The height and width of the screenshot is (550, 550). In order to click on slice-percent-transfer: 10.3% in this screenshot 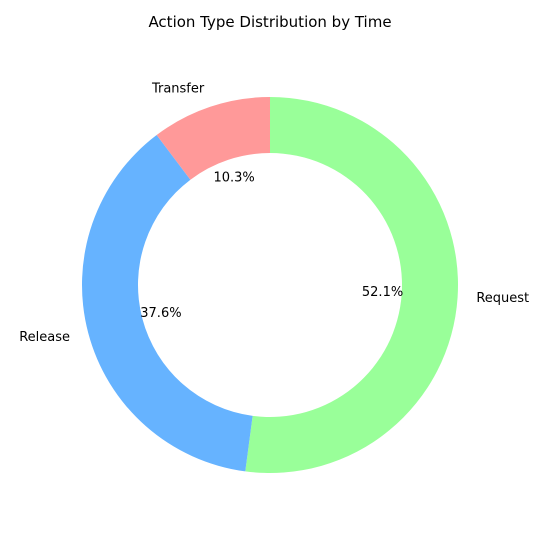, I will do `click(233, 178)`.